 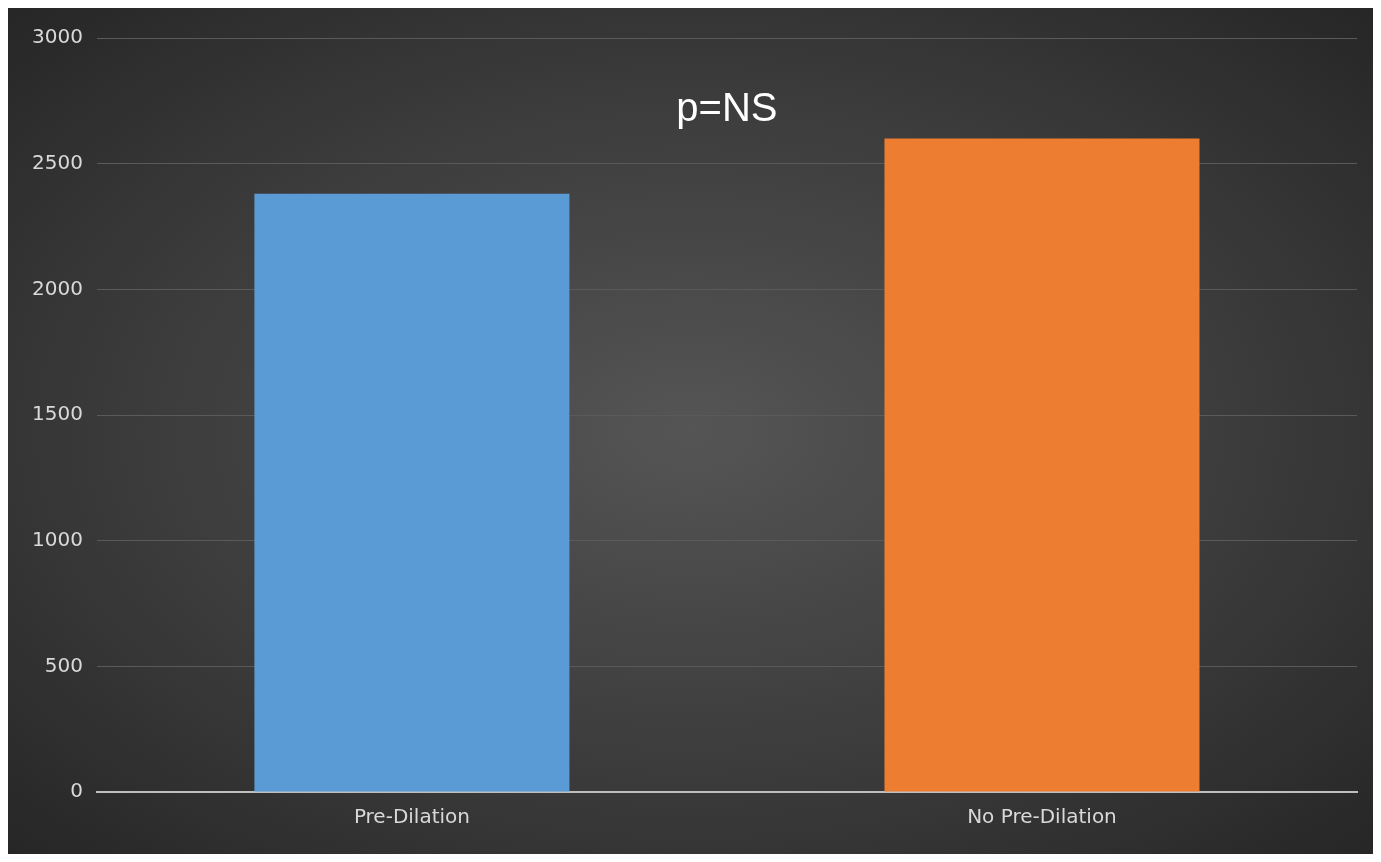 What do you see at coordinates (76, 790) in the screenshot?
I see `y-tick-label: 0` at bounding box center [76, 790].